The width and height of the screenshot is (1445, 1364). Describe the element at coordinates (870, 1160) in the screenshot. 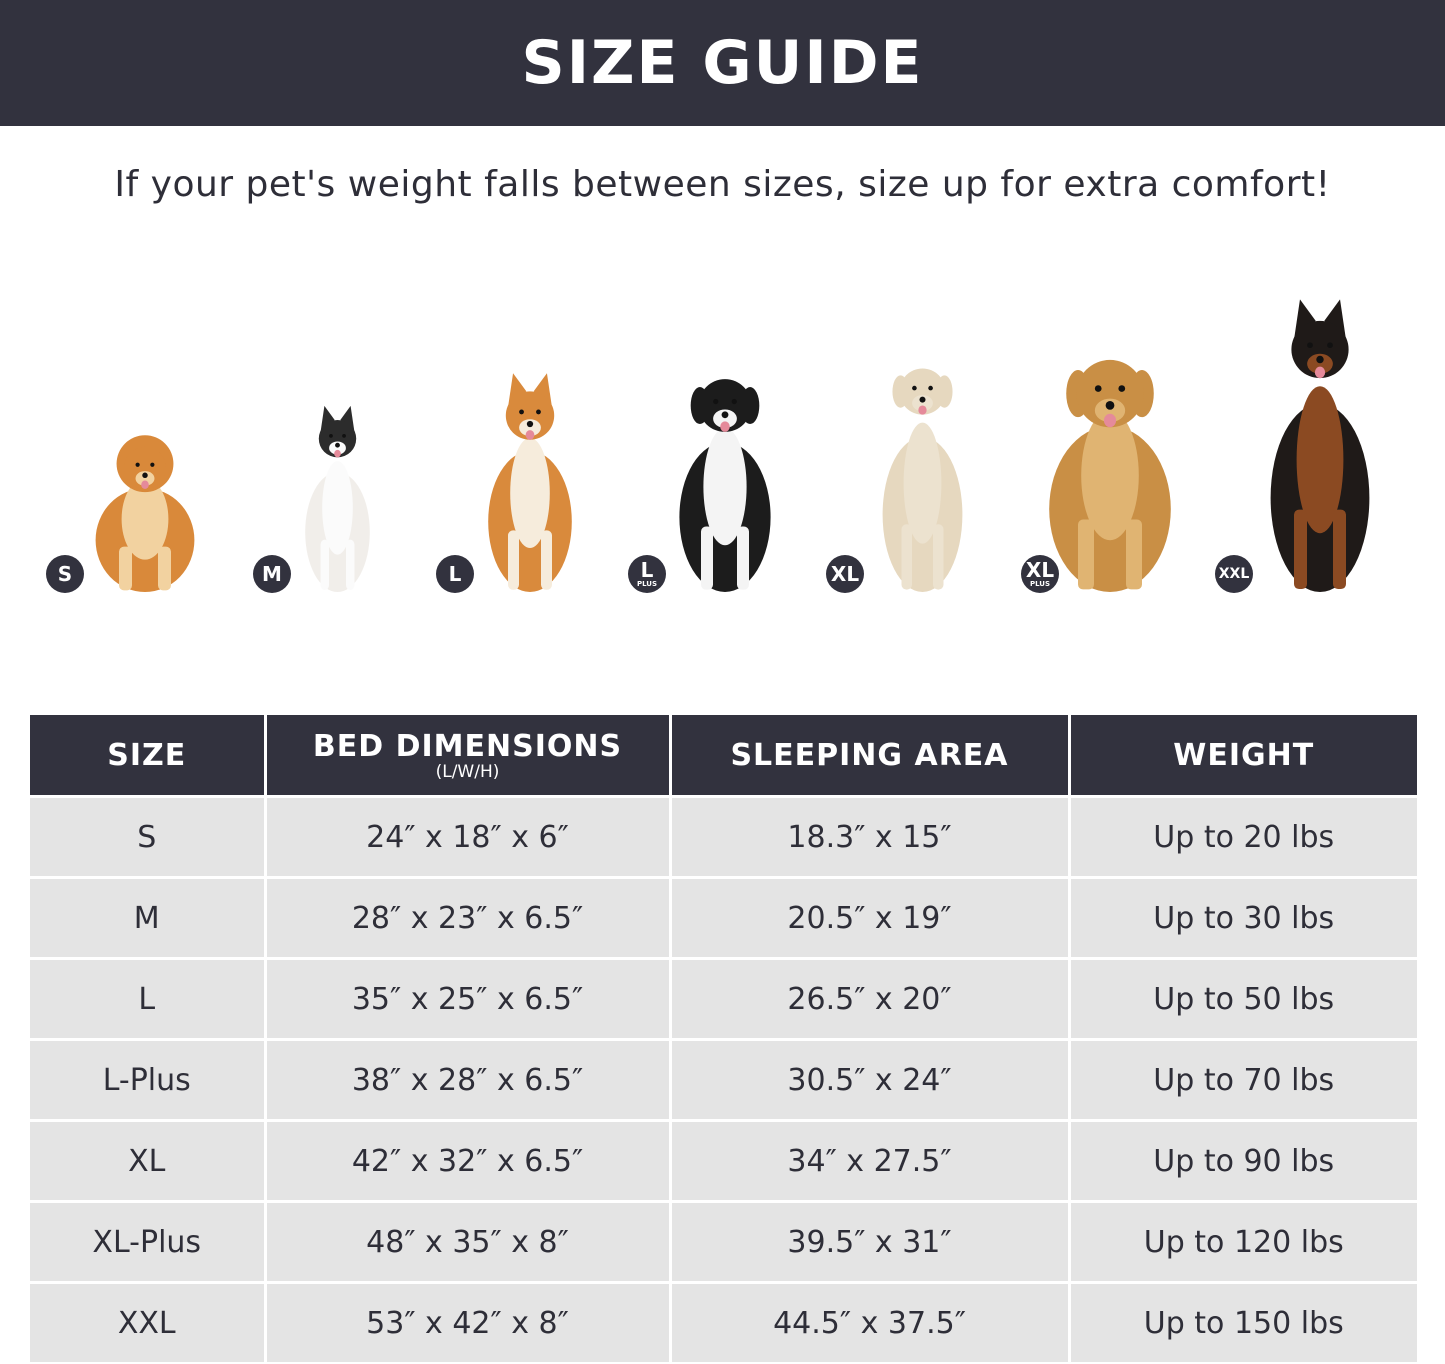

I see `sleeping-area-cell: 34″ x 27.5″` at that location.